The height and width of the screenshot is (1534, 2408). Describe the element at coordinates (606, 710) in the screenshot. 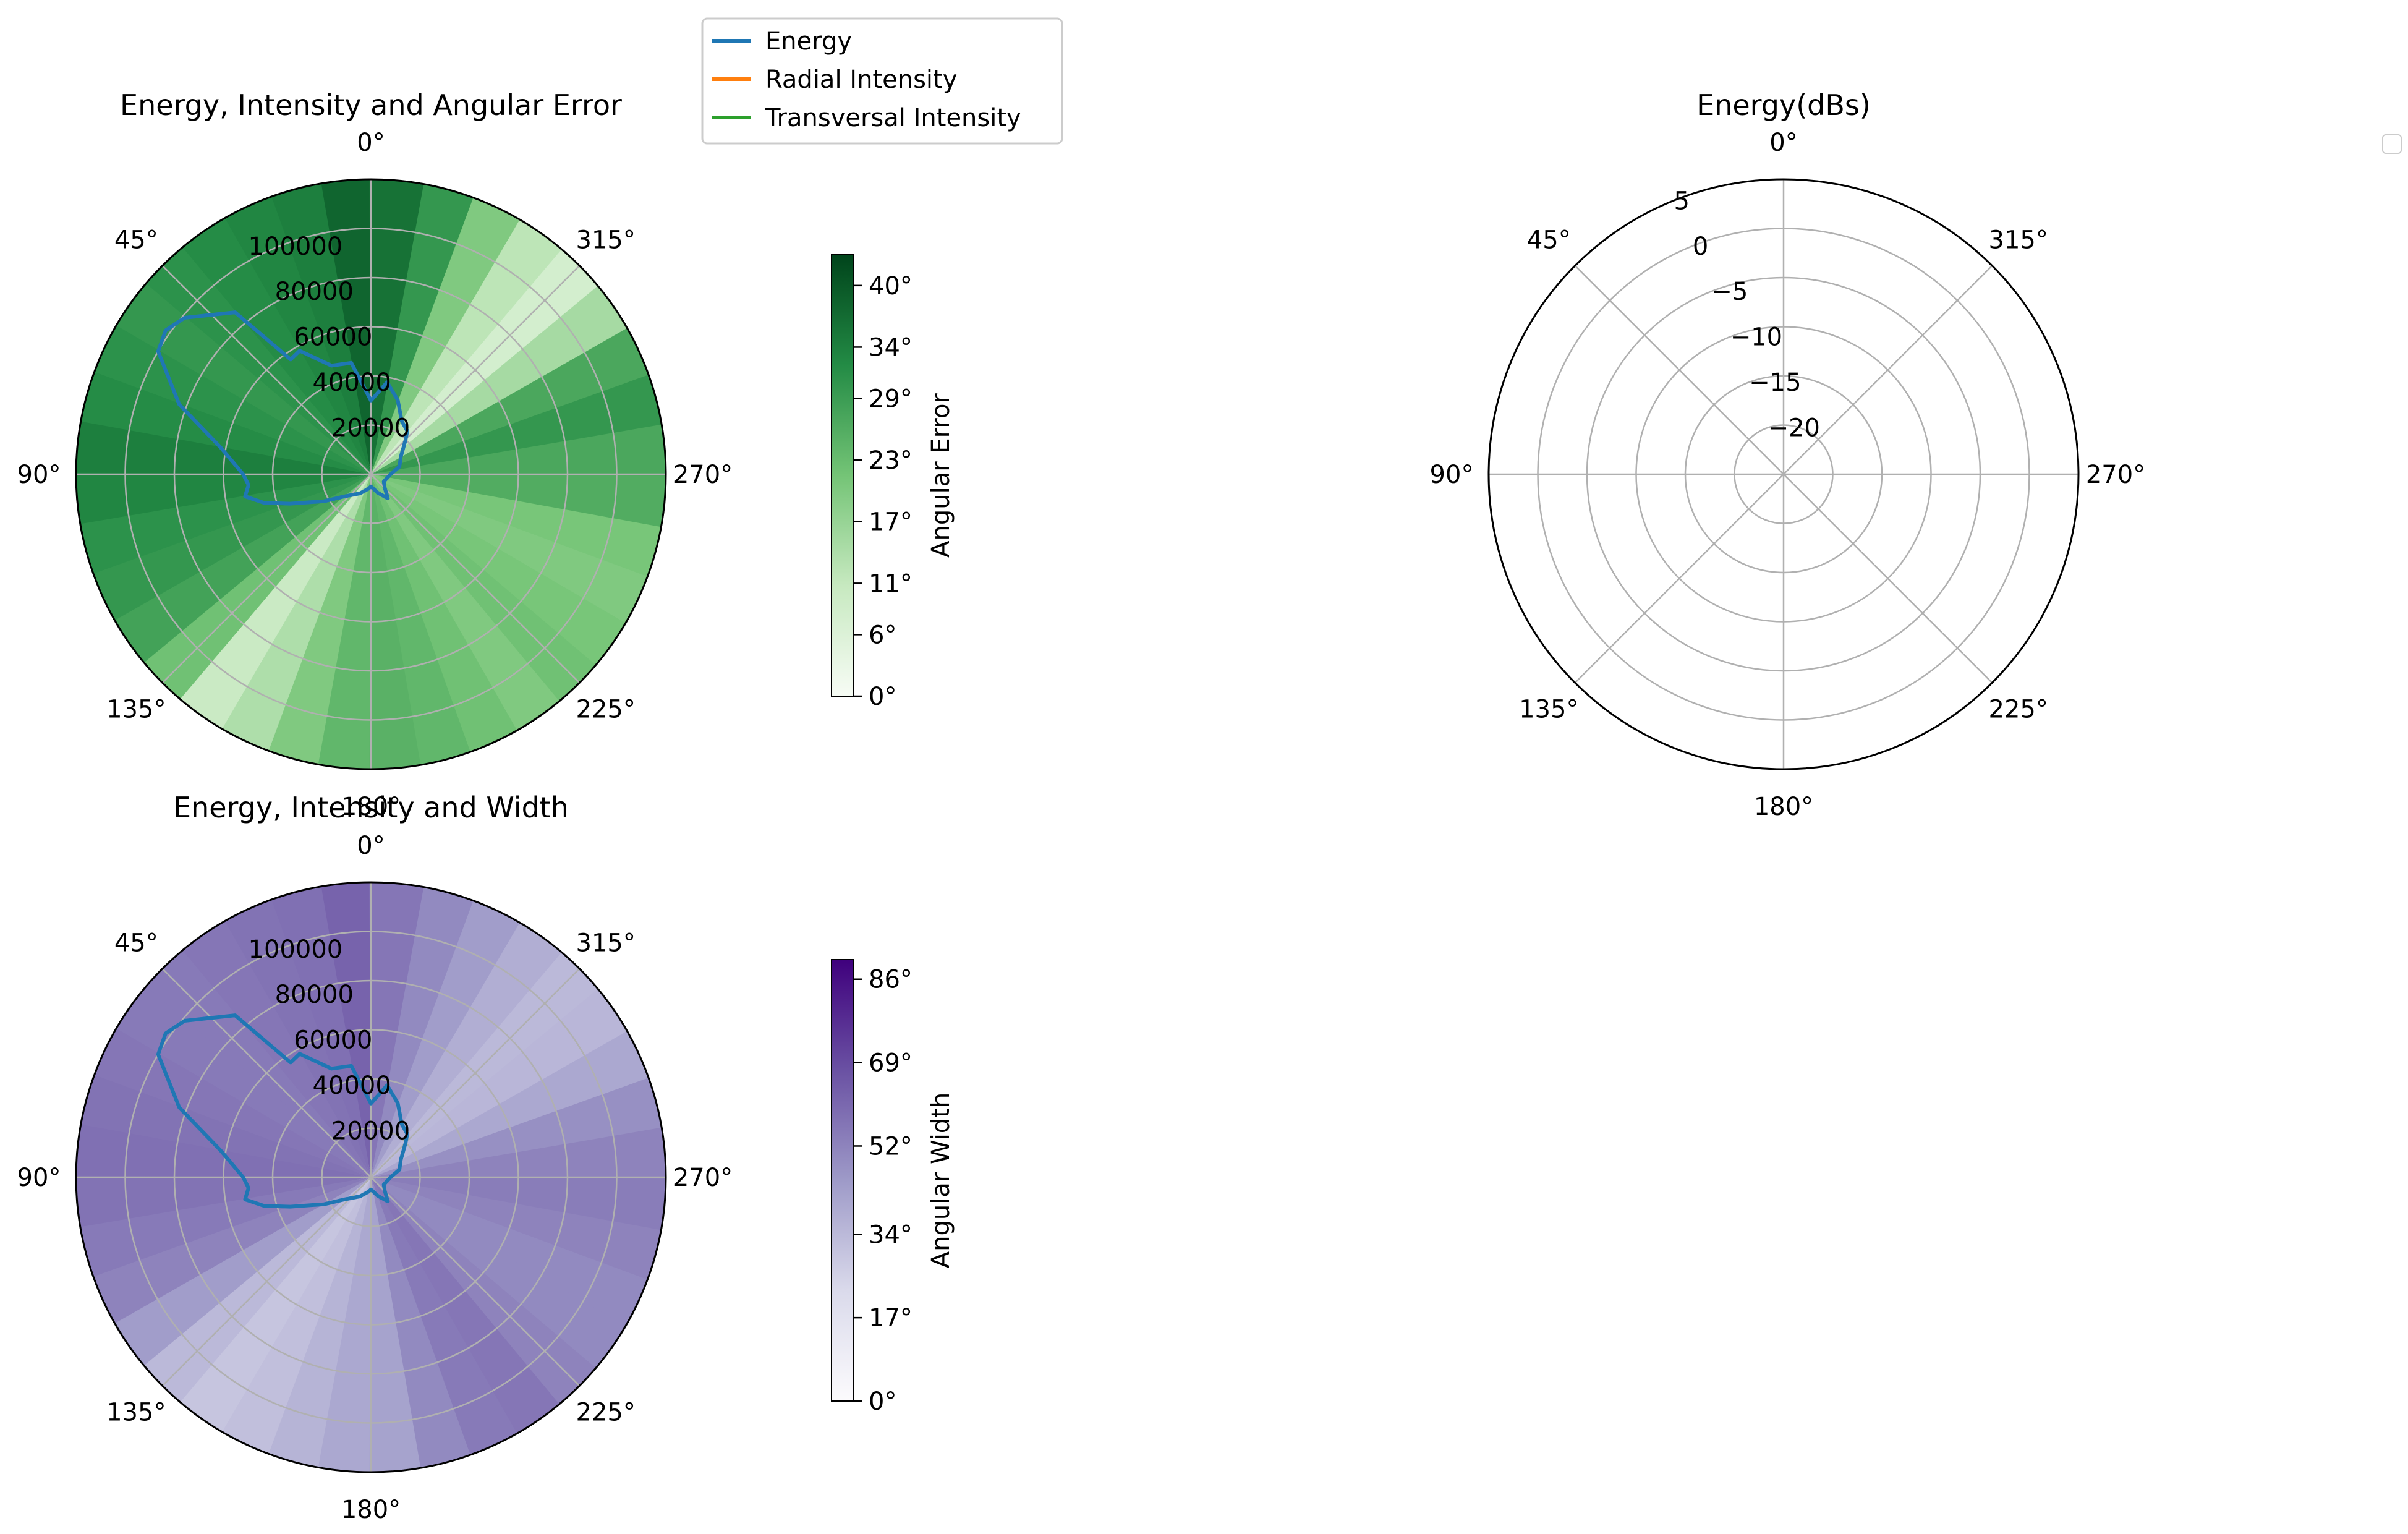

I see `angle-tick-label: 225°` at that location.